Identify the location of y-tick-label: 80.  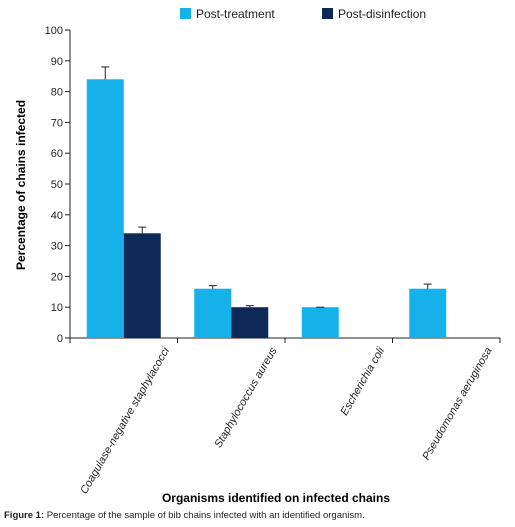
(57, 93).